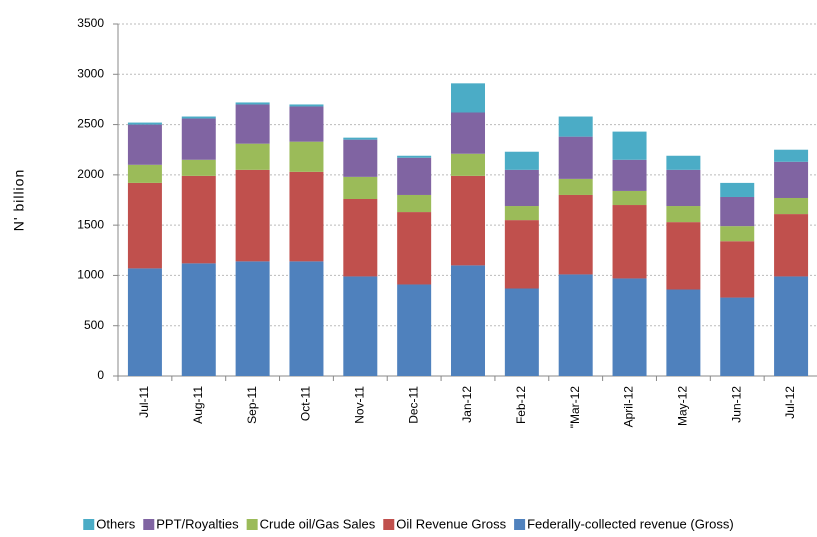 This screenshot has height=537, width=817. What do you see at coordinates (100, 375) in the screenshot?
I see `y-tick-label: 0` at bounding box center [100, 375].